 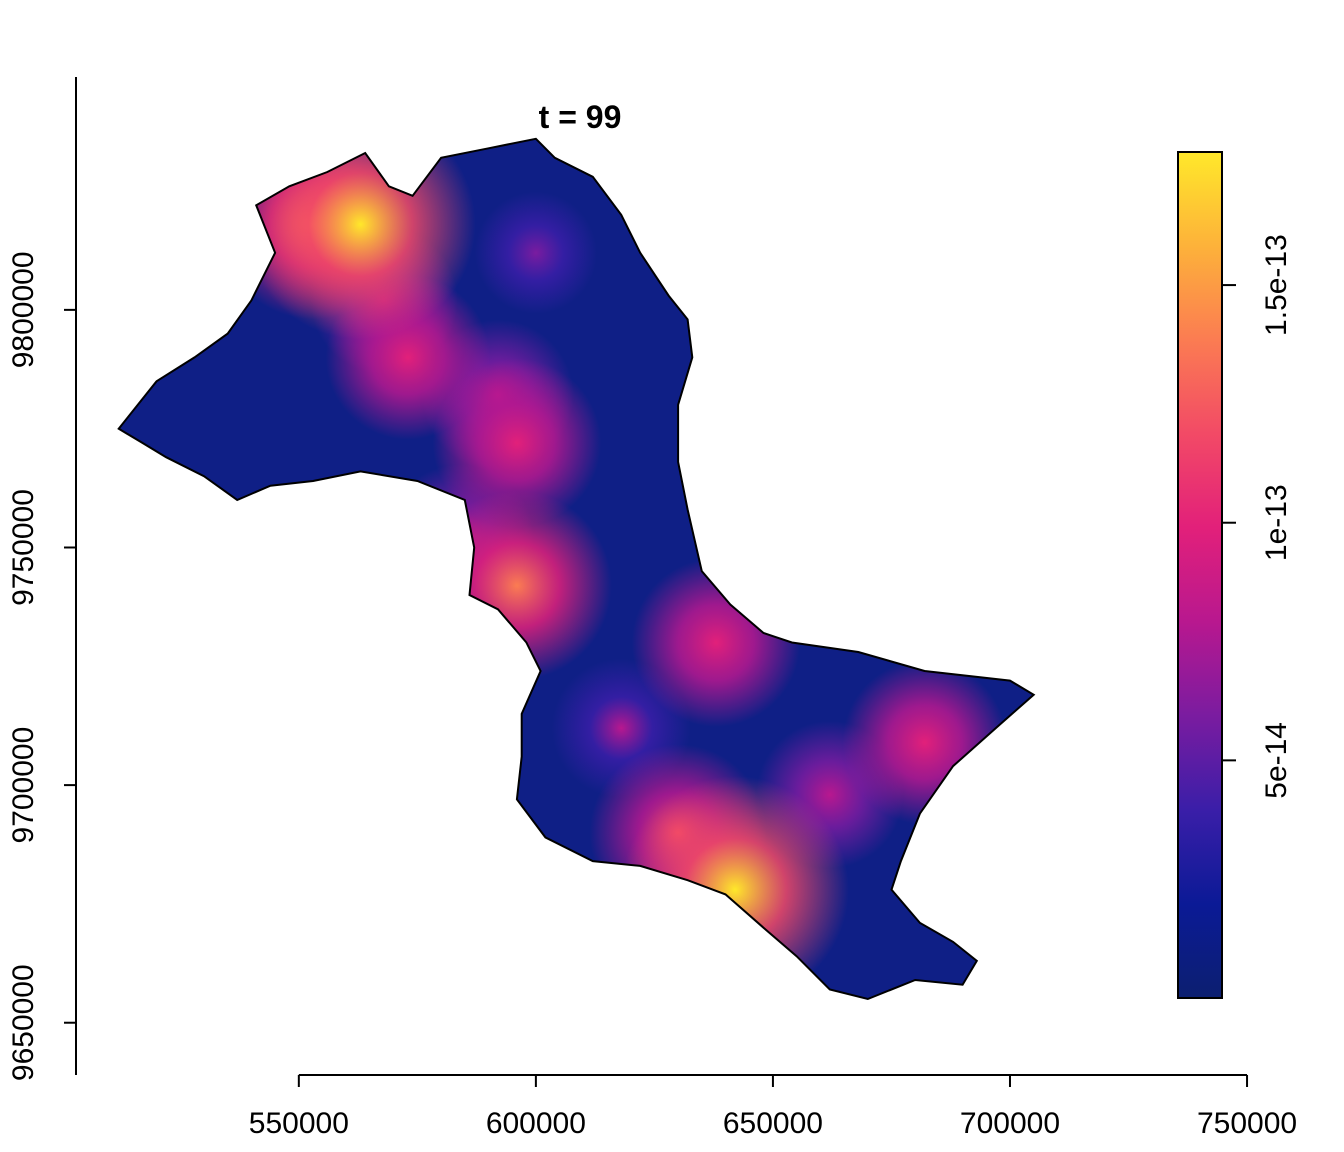 I want to click on x-tick-label: 650000, so click(x=773, y=1123).